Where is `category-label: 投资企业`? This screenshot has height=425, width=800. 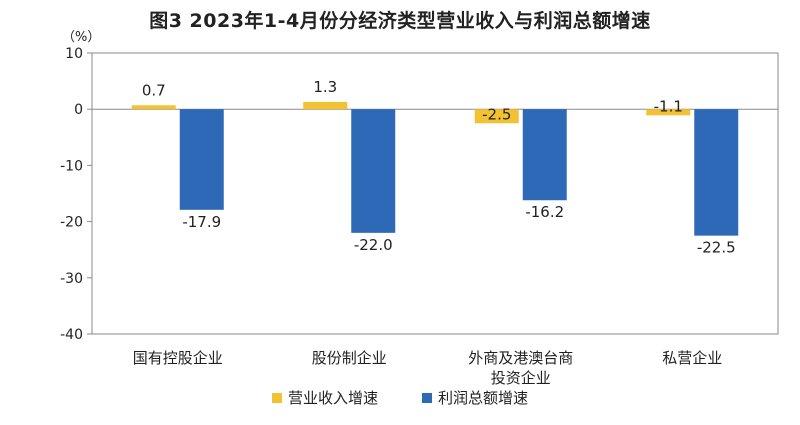
category-label: 投资企业 is located at coordinates (521, 378).